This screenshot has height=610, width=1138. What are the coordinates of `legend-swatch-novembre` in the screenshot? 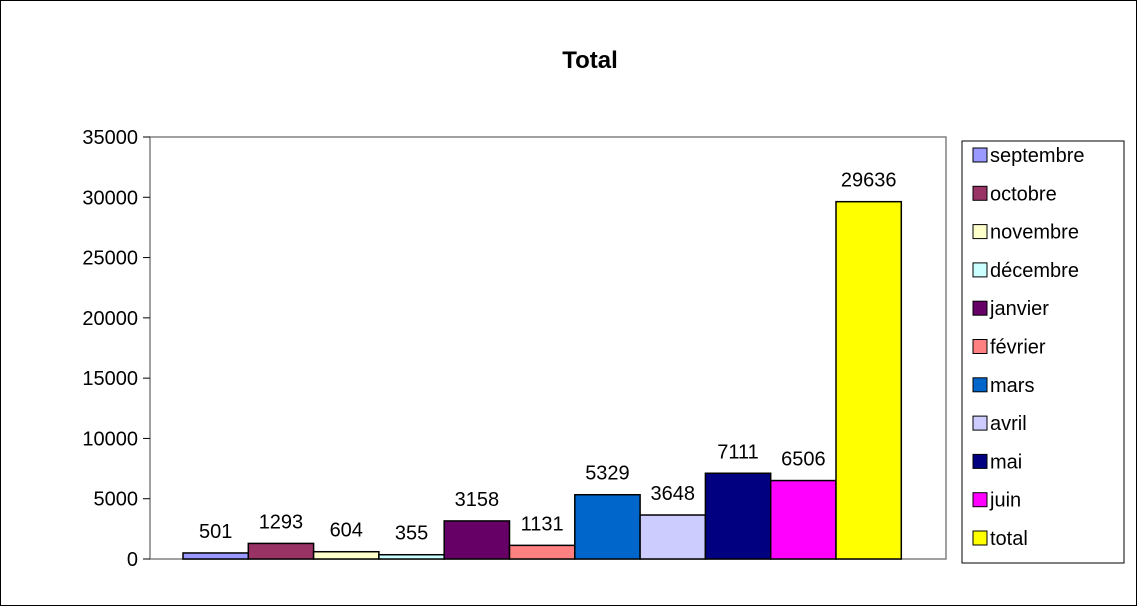 It's located at (980, 232).